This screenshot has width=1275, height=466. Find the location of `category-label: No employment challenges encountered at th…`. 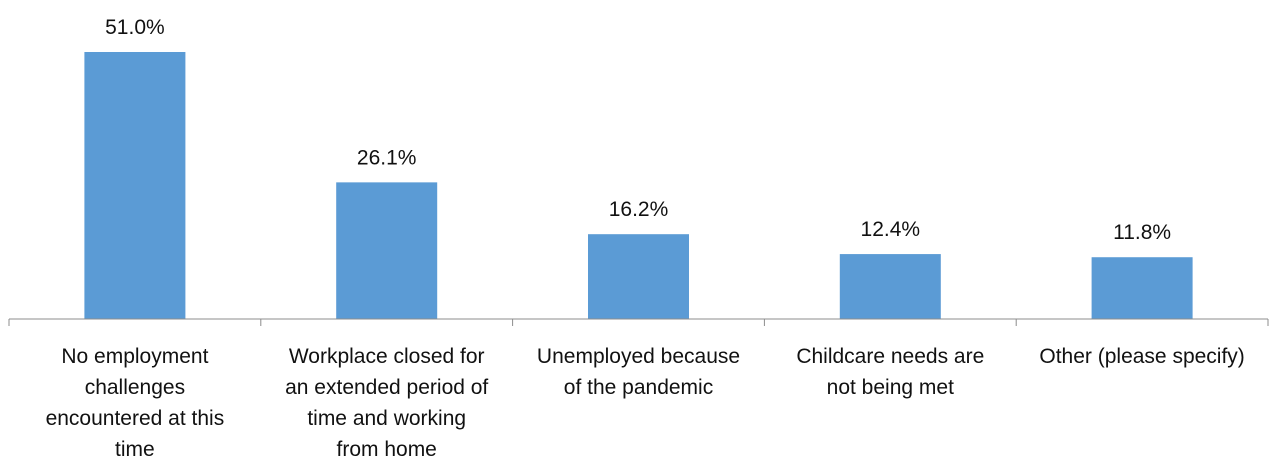

category-label: No employment challenges encountered at th… is located at coordinates (135, 403).